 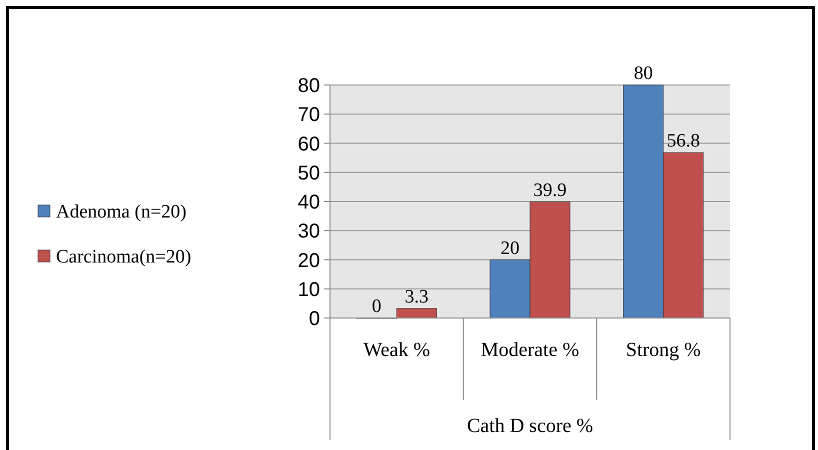 What do you see at coordinates (309, 115) in the screenshot?
I see `y-tick-label: 70` at bounding box center [309, 115].